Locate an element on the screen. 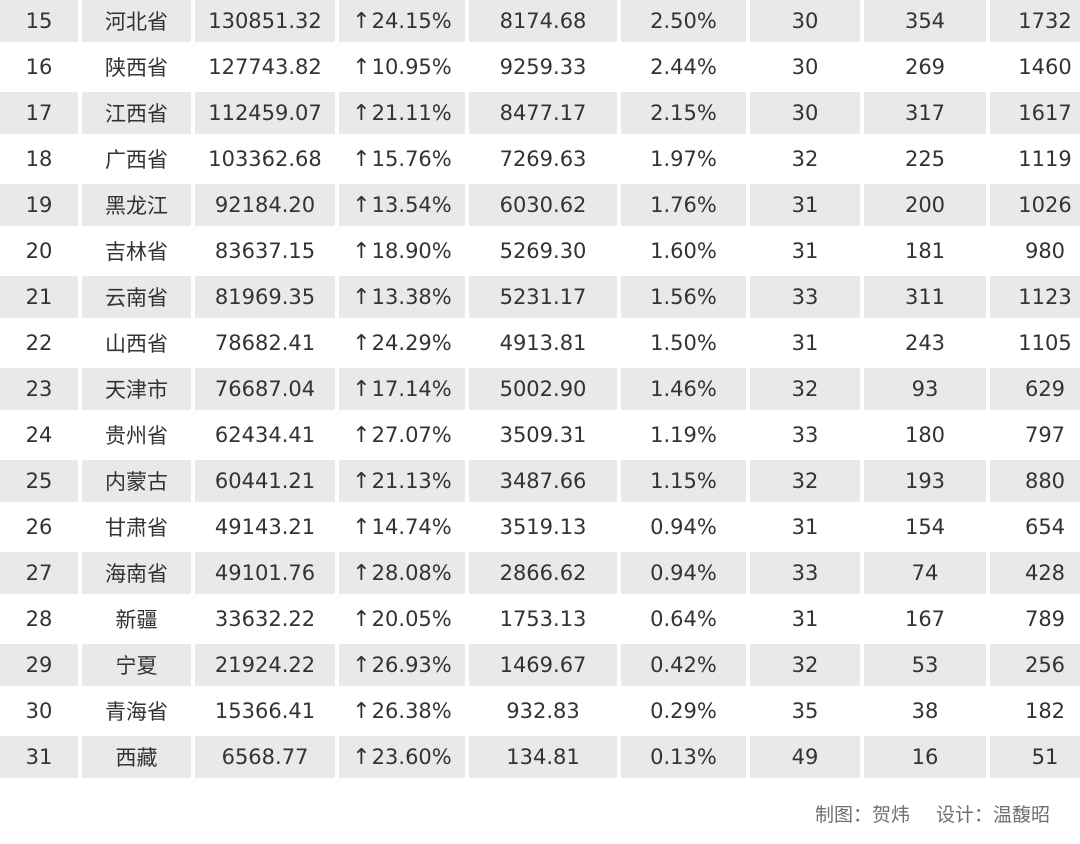 The height and width of the screenshot is (844, 1080). share-cell: 1.50% is located at coordinates (683, 343).